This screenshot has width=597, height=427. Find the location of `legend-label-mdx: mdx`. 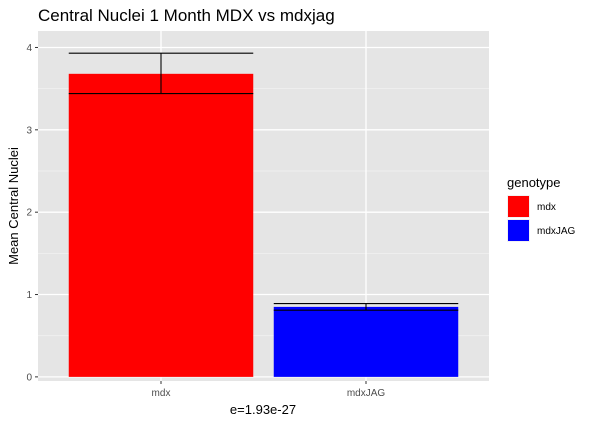

legend-label-mdx: mdx is located at coordinates (546, 207).